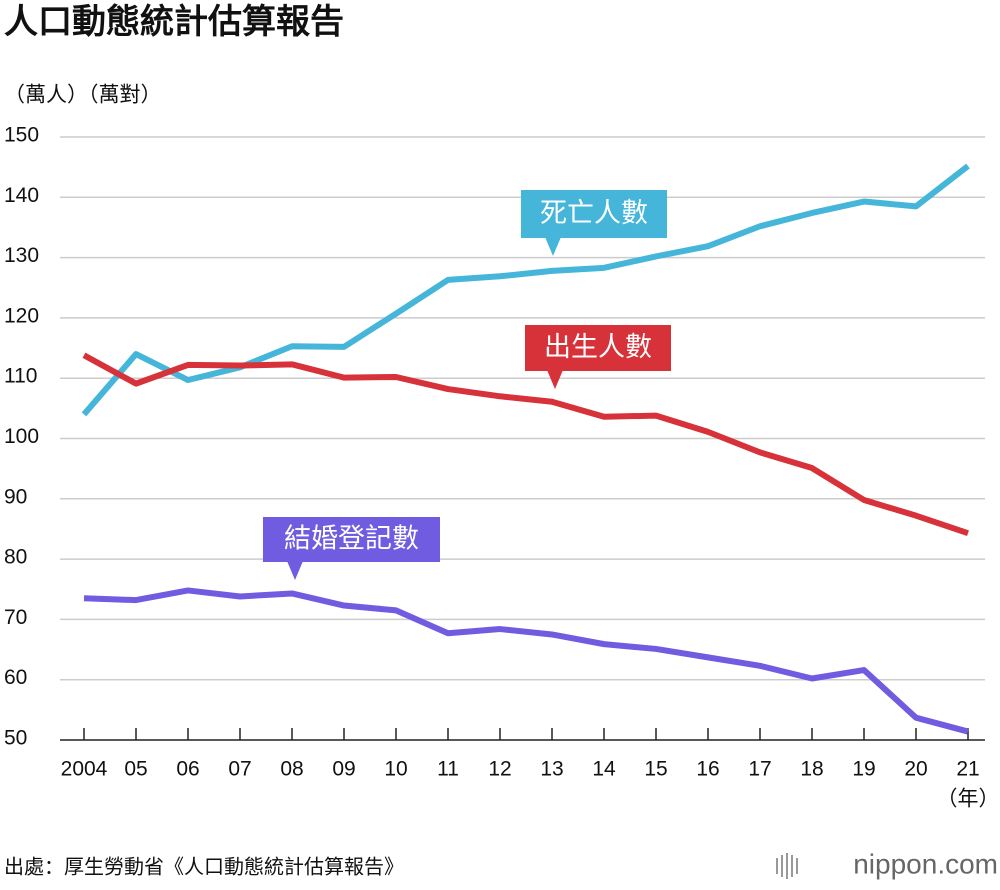 The width and height of the screenshot is (1000, 890). I want to click on x-tick-label: 09, so click(343, 769).